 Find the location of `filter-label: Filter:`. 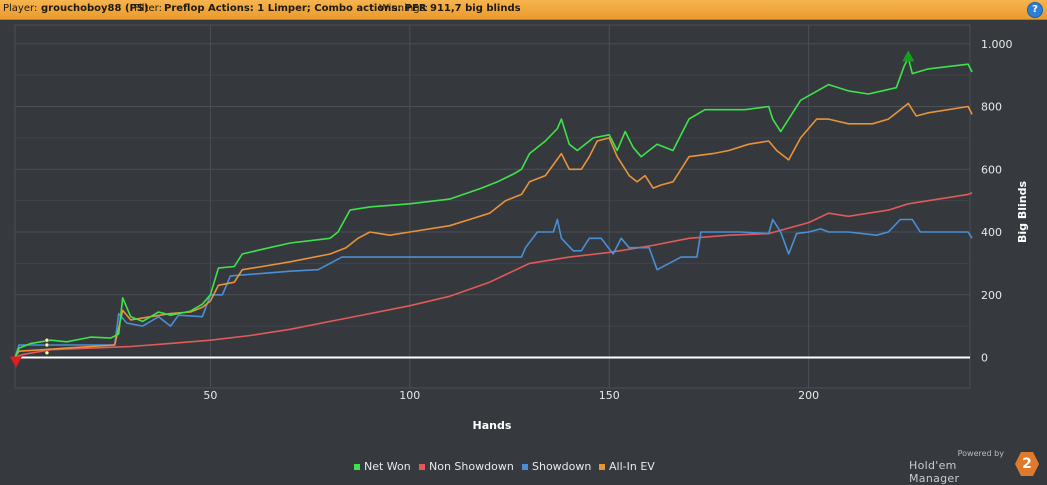

filter-label: Filter: is located at coordinates (148, 8).